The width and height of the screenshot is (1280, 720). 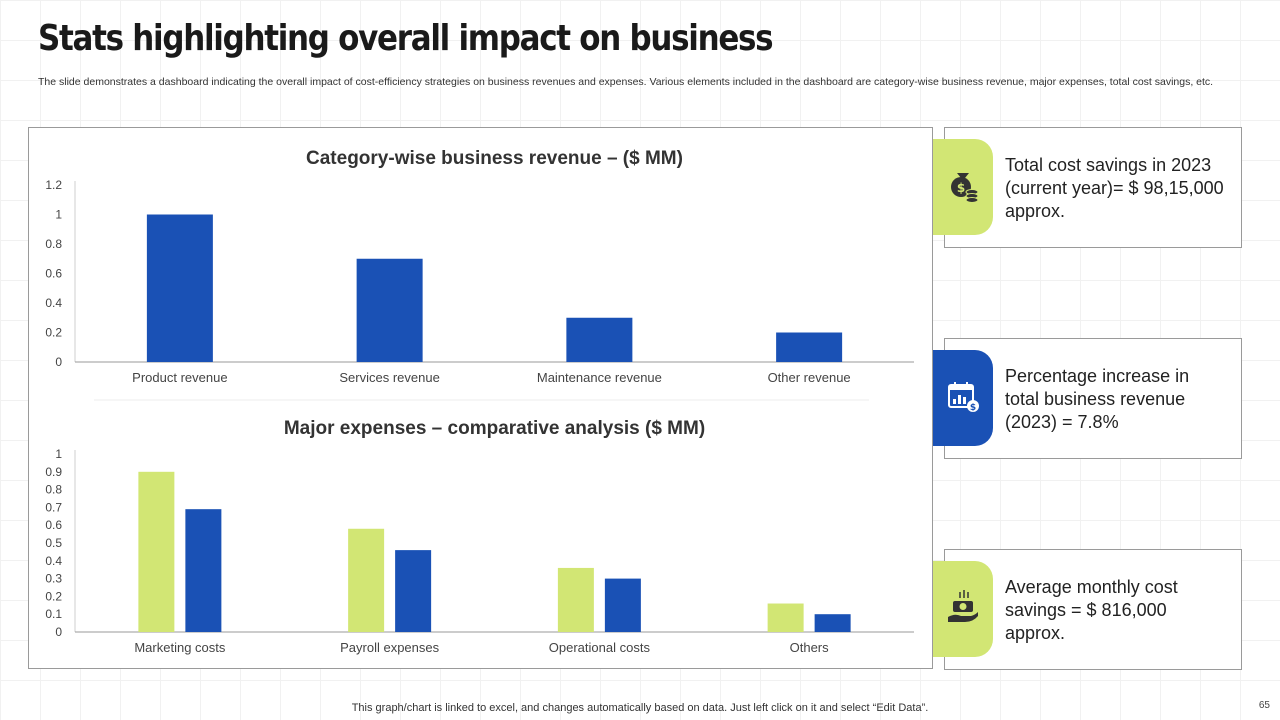 I want to click on chart2-ytick-label: 0.8, so click(x=53, y=490).